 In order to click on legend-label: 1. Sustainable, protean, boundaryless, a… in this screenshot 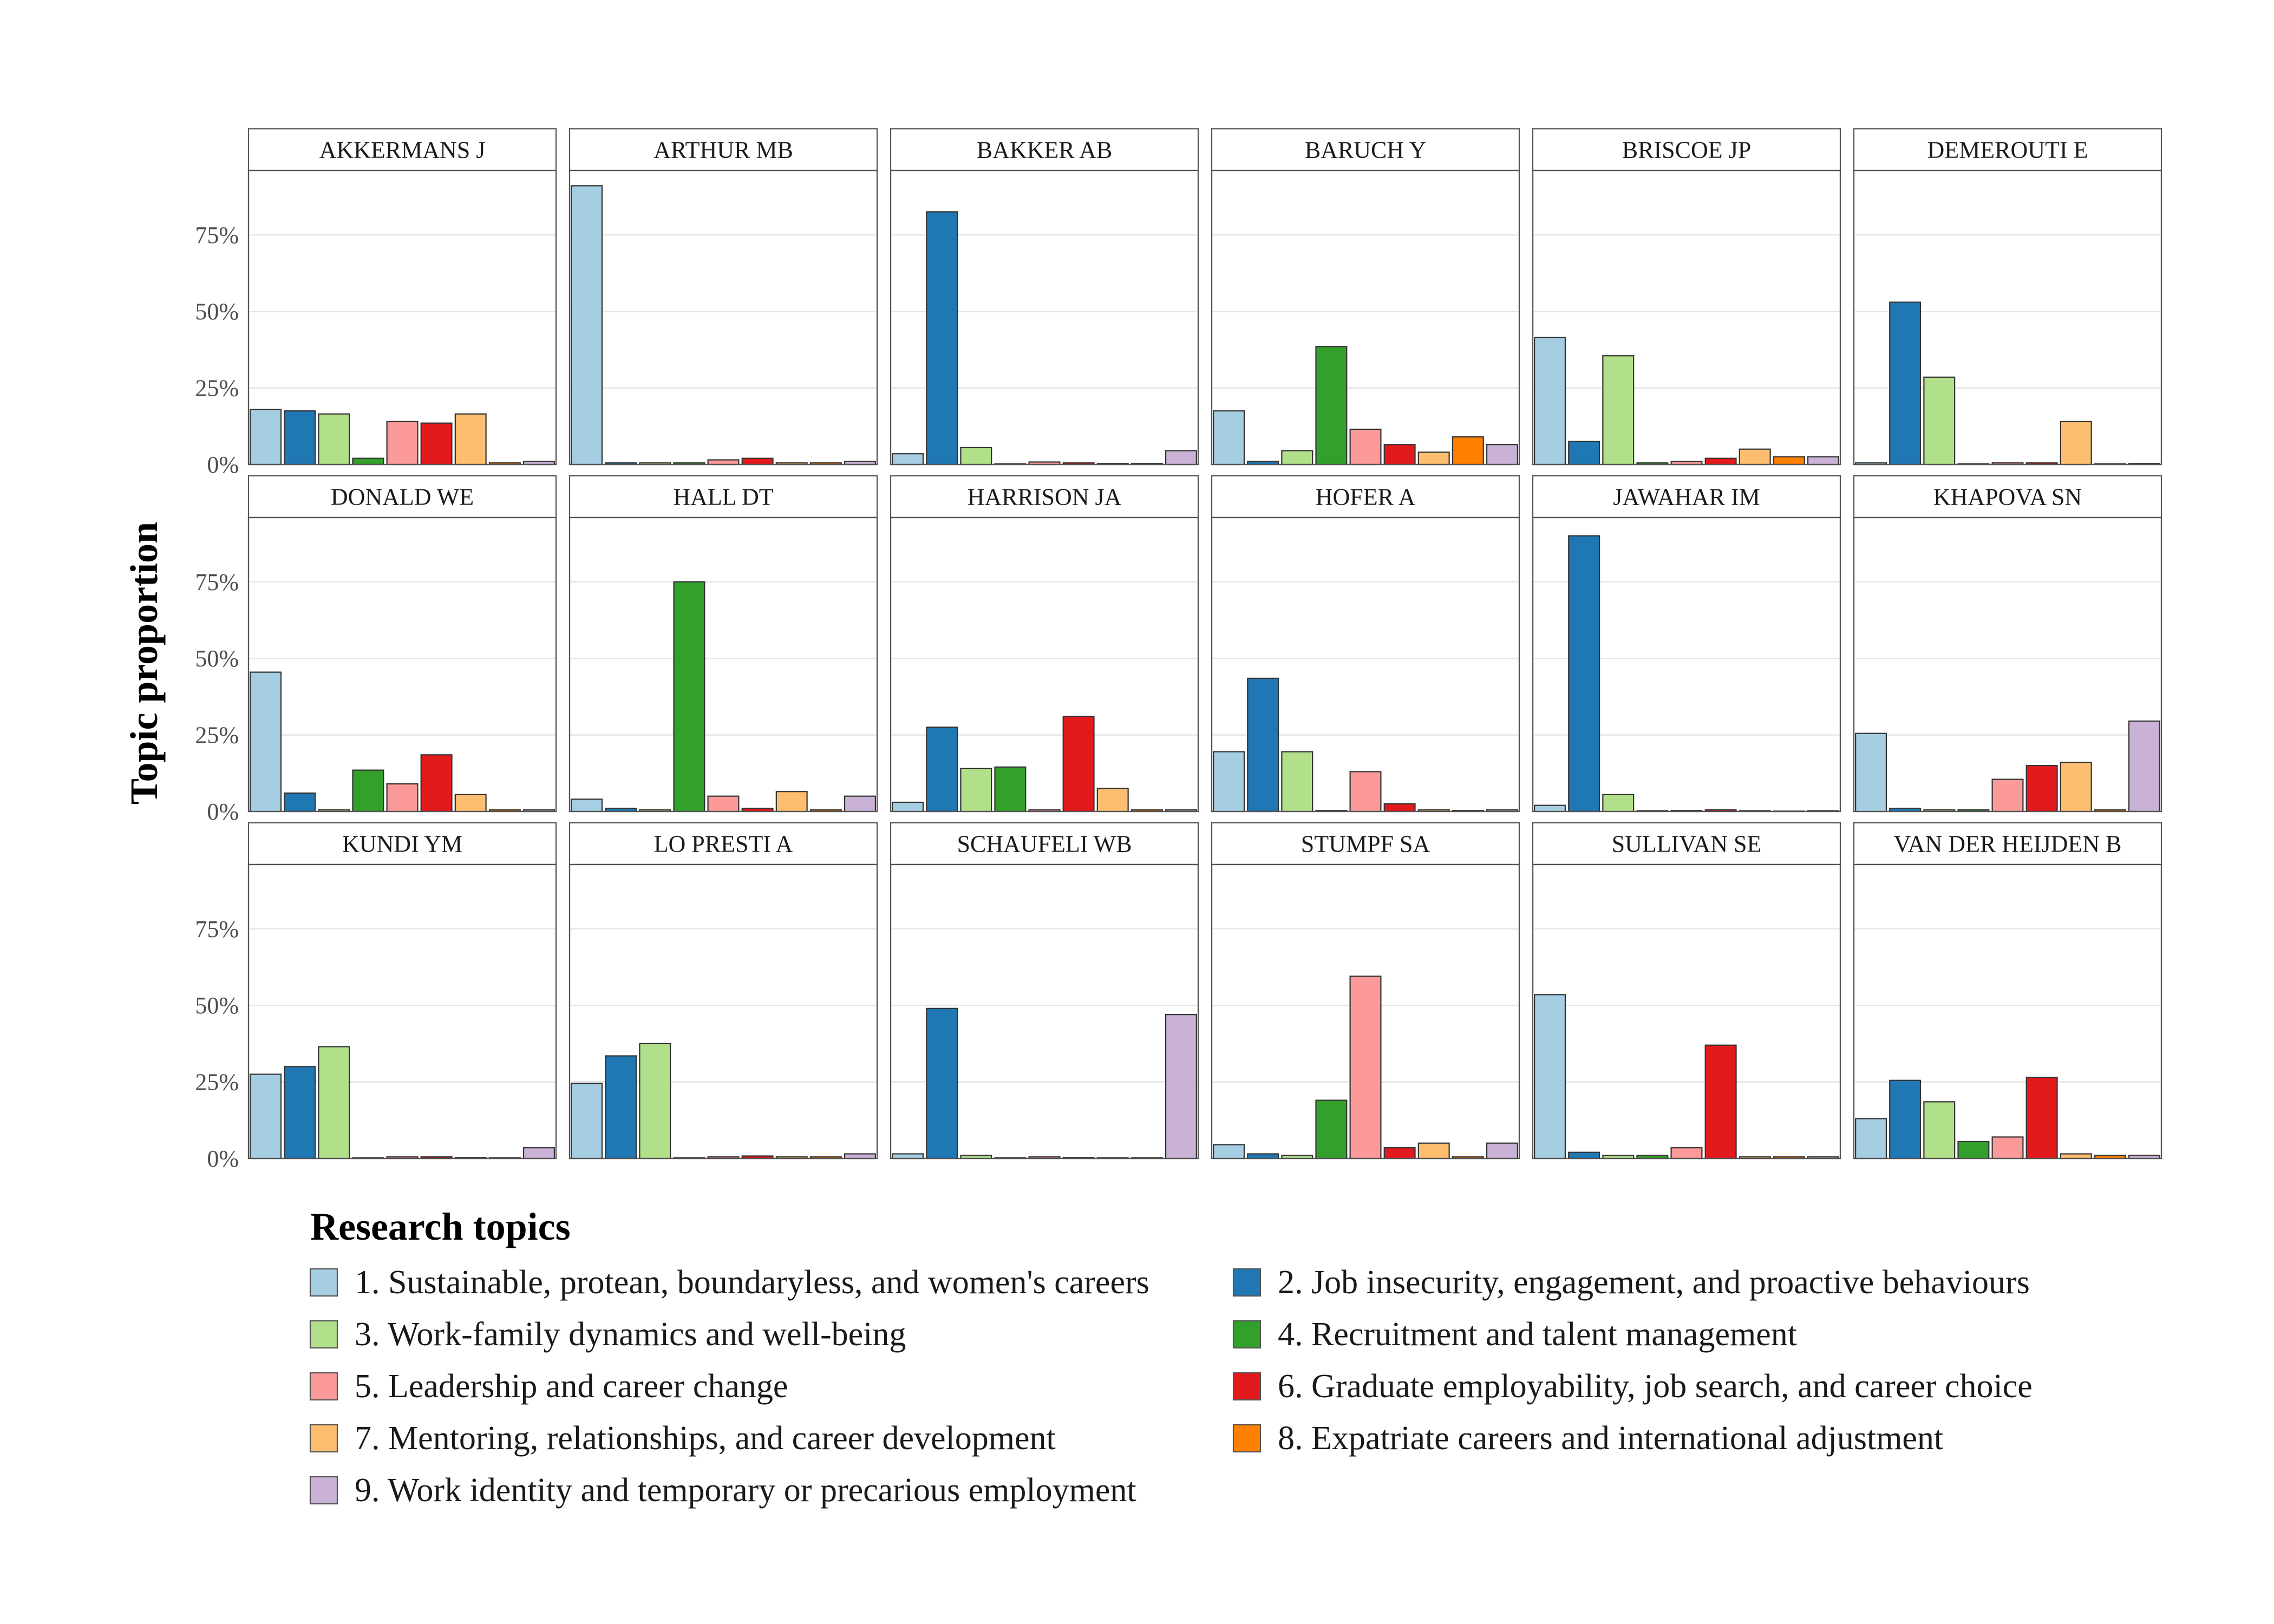, I will do `click(752, 1283)`.